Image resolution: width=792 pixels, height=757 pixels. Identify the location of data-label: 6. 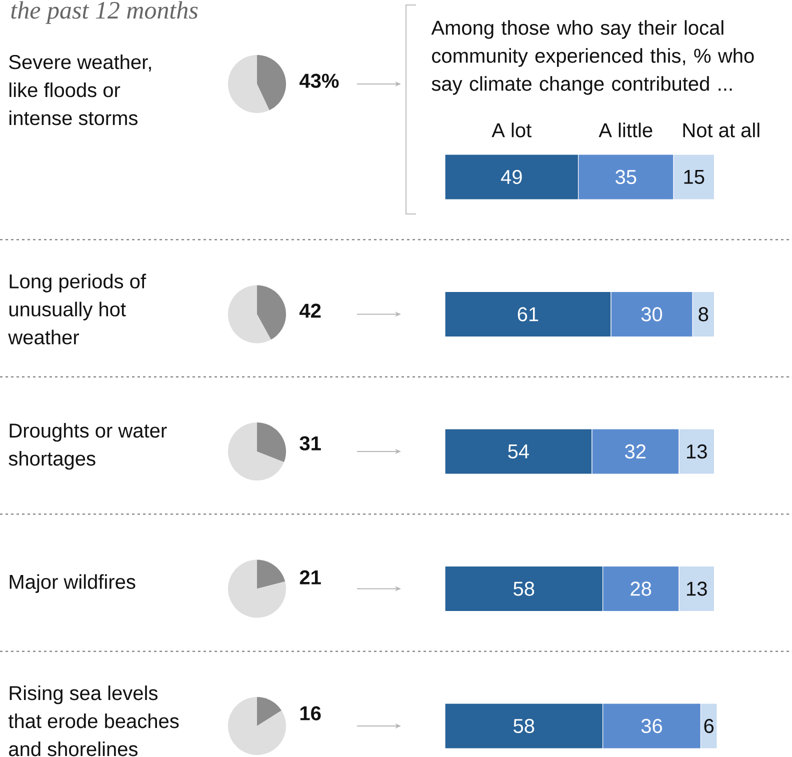
(709, 726).